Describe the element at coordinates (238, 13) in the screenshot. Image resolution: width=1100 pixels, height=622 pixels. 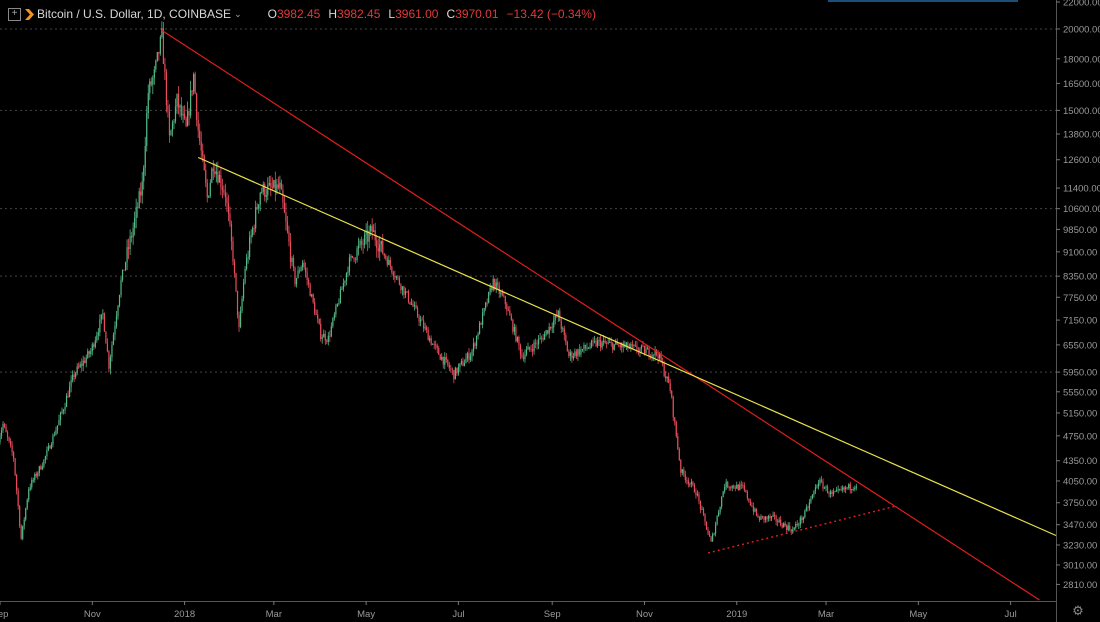
I see `chevron-down-icon: ⌄` at that location.